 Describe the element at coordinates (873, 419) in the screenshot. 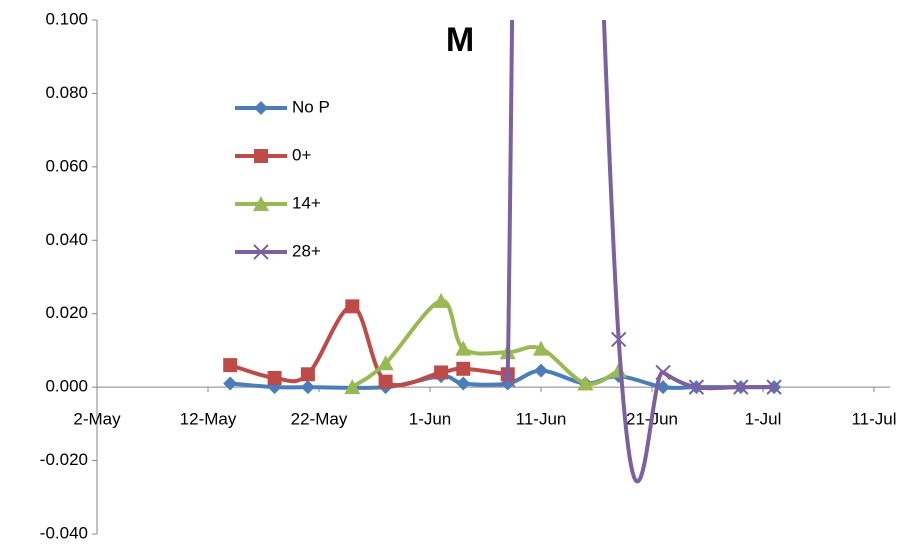

I see `x-tick-label: 11-Jul` at that location.